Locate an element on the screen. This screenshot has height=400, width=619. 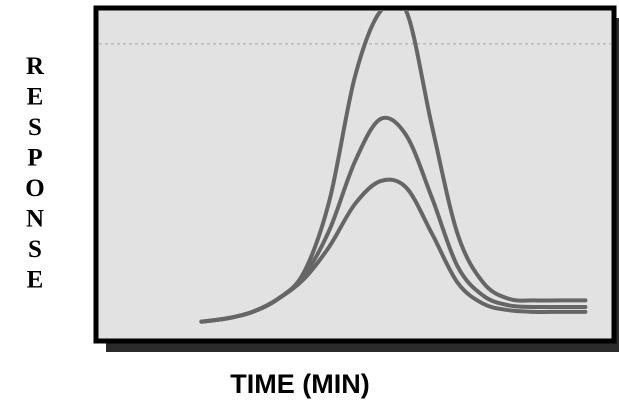
y-axis-label-letter: P is located at coordinates (34, 158).